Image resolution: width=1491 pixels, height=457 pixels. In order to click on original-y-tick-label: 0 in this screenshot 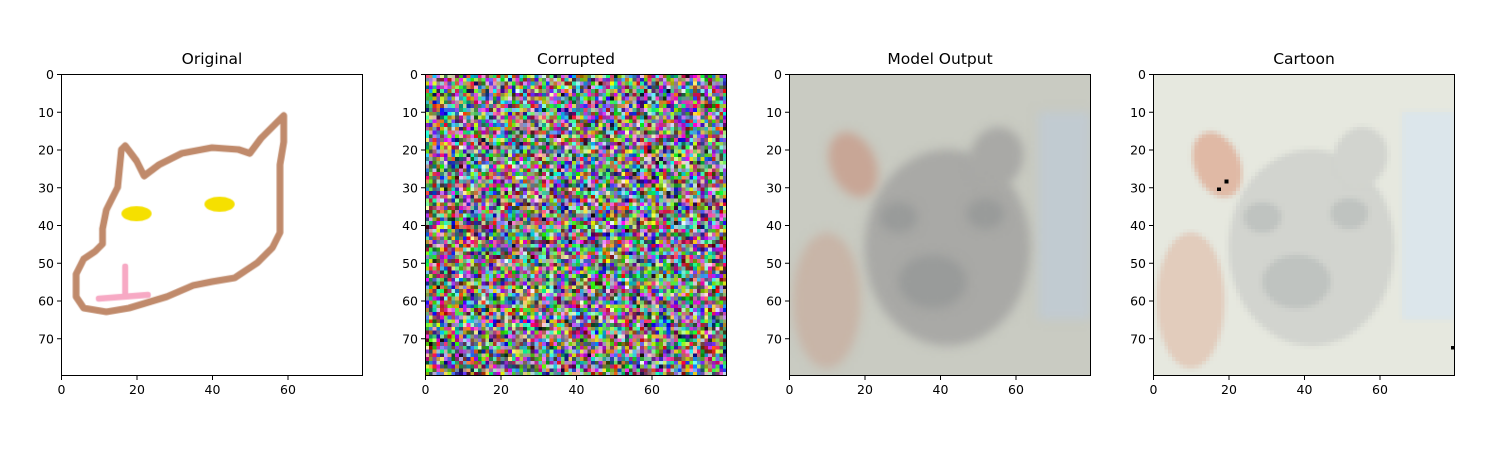, I will do `click(50, 74)`.